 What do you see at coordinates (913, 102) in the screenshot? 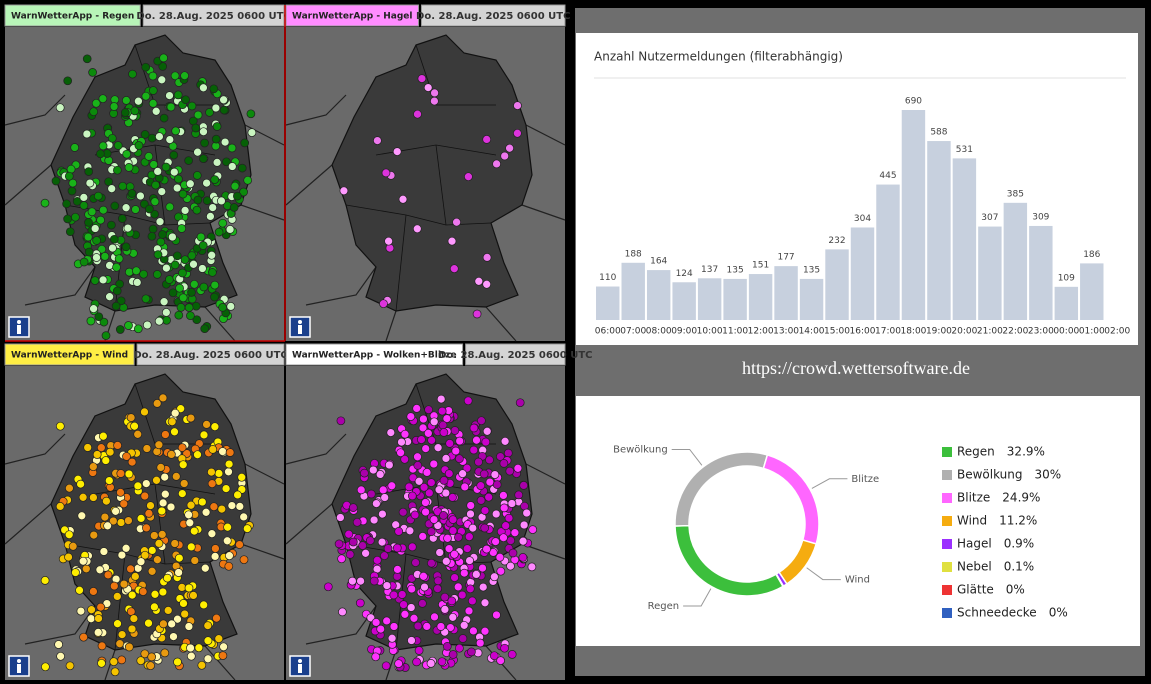
I see `bar-value-label: 690` at bounding box center [913, 102].